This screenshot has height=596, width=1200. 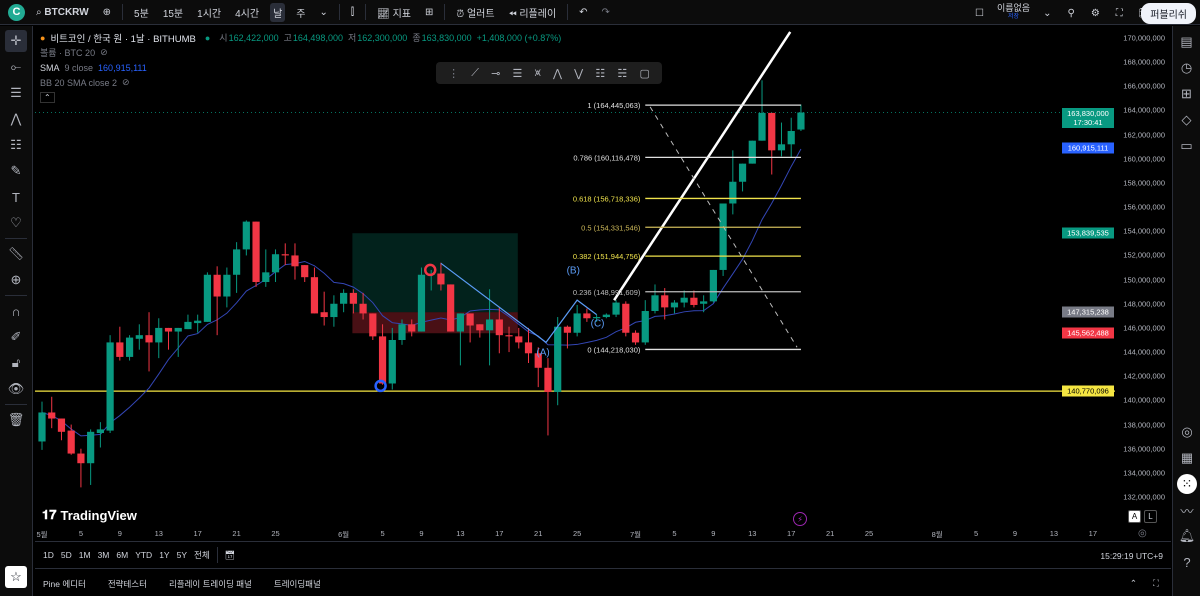 What do you see at coordinates (429, 12) in the screenshot?
I see `templates-grid-icon: ⊞` at bounding box center [429, 12].